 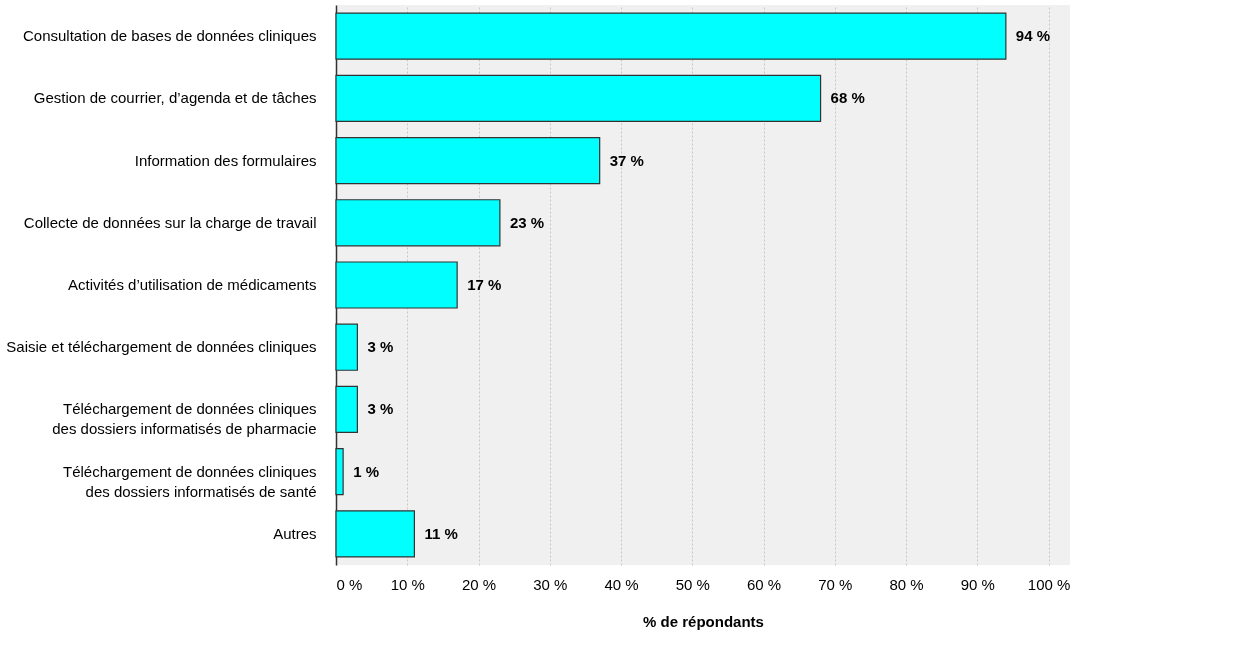 What do you see at coordinates (703, 621) in the screenshot?
I see `x-axis-title: % de répondants` at bounding box center [703, 621].